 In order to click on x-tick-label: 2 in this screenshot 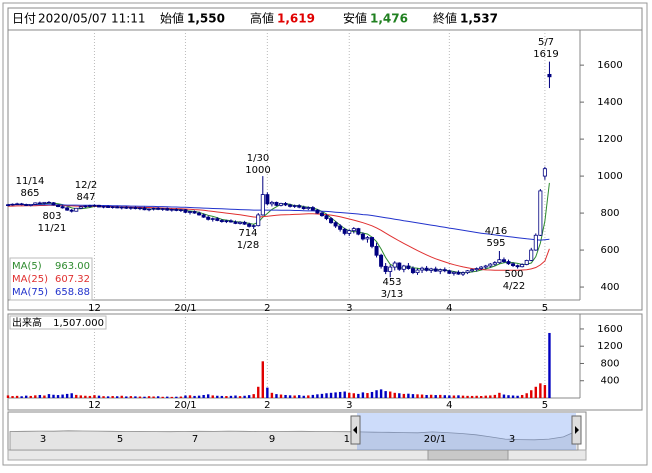, I will do `click(267, 308)`.